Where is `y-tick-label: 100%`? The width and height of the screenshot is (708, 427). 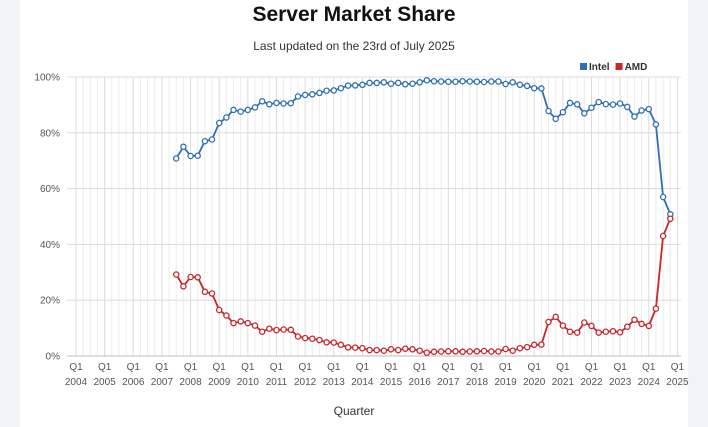 y-tick-label: 100% is located at coordinates (47, 78).